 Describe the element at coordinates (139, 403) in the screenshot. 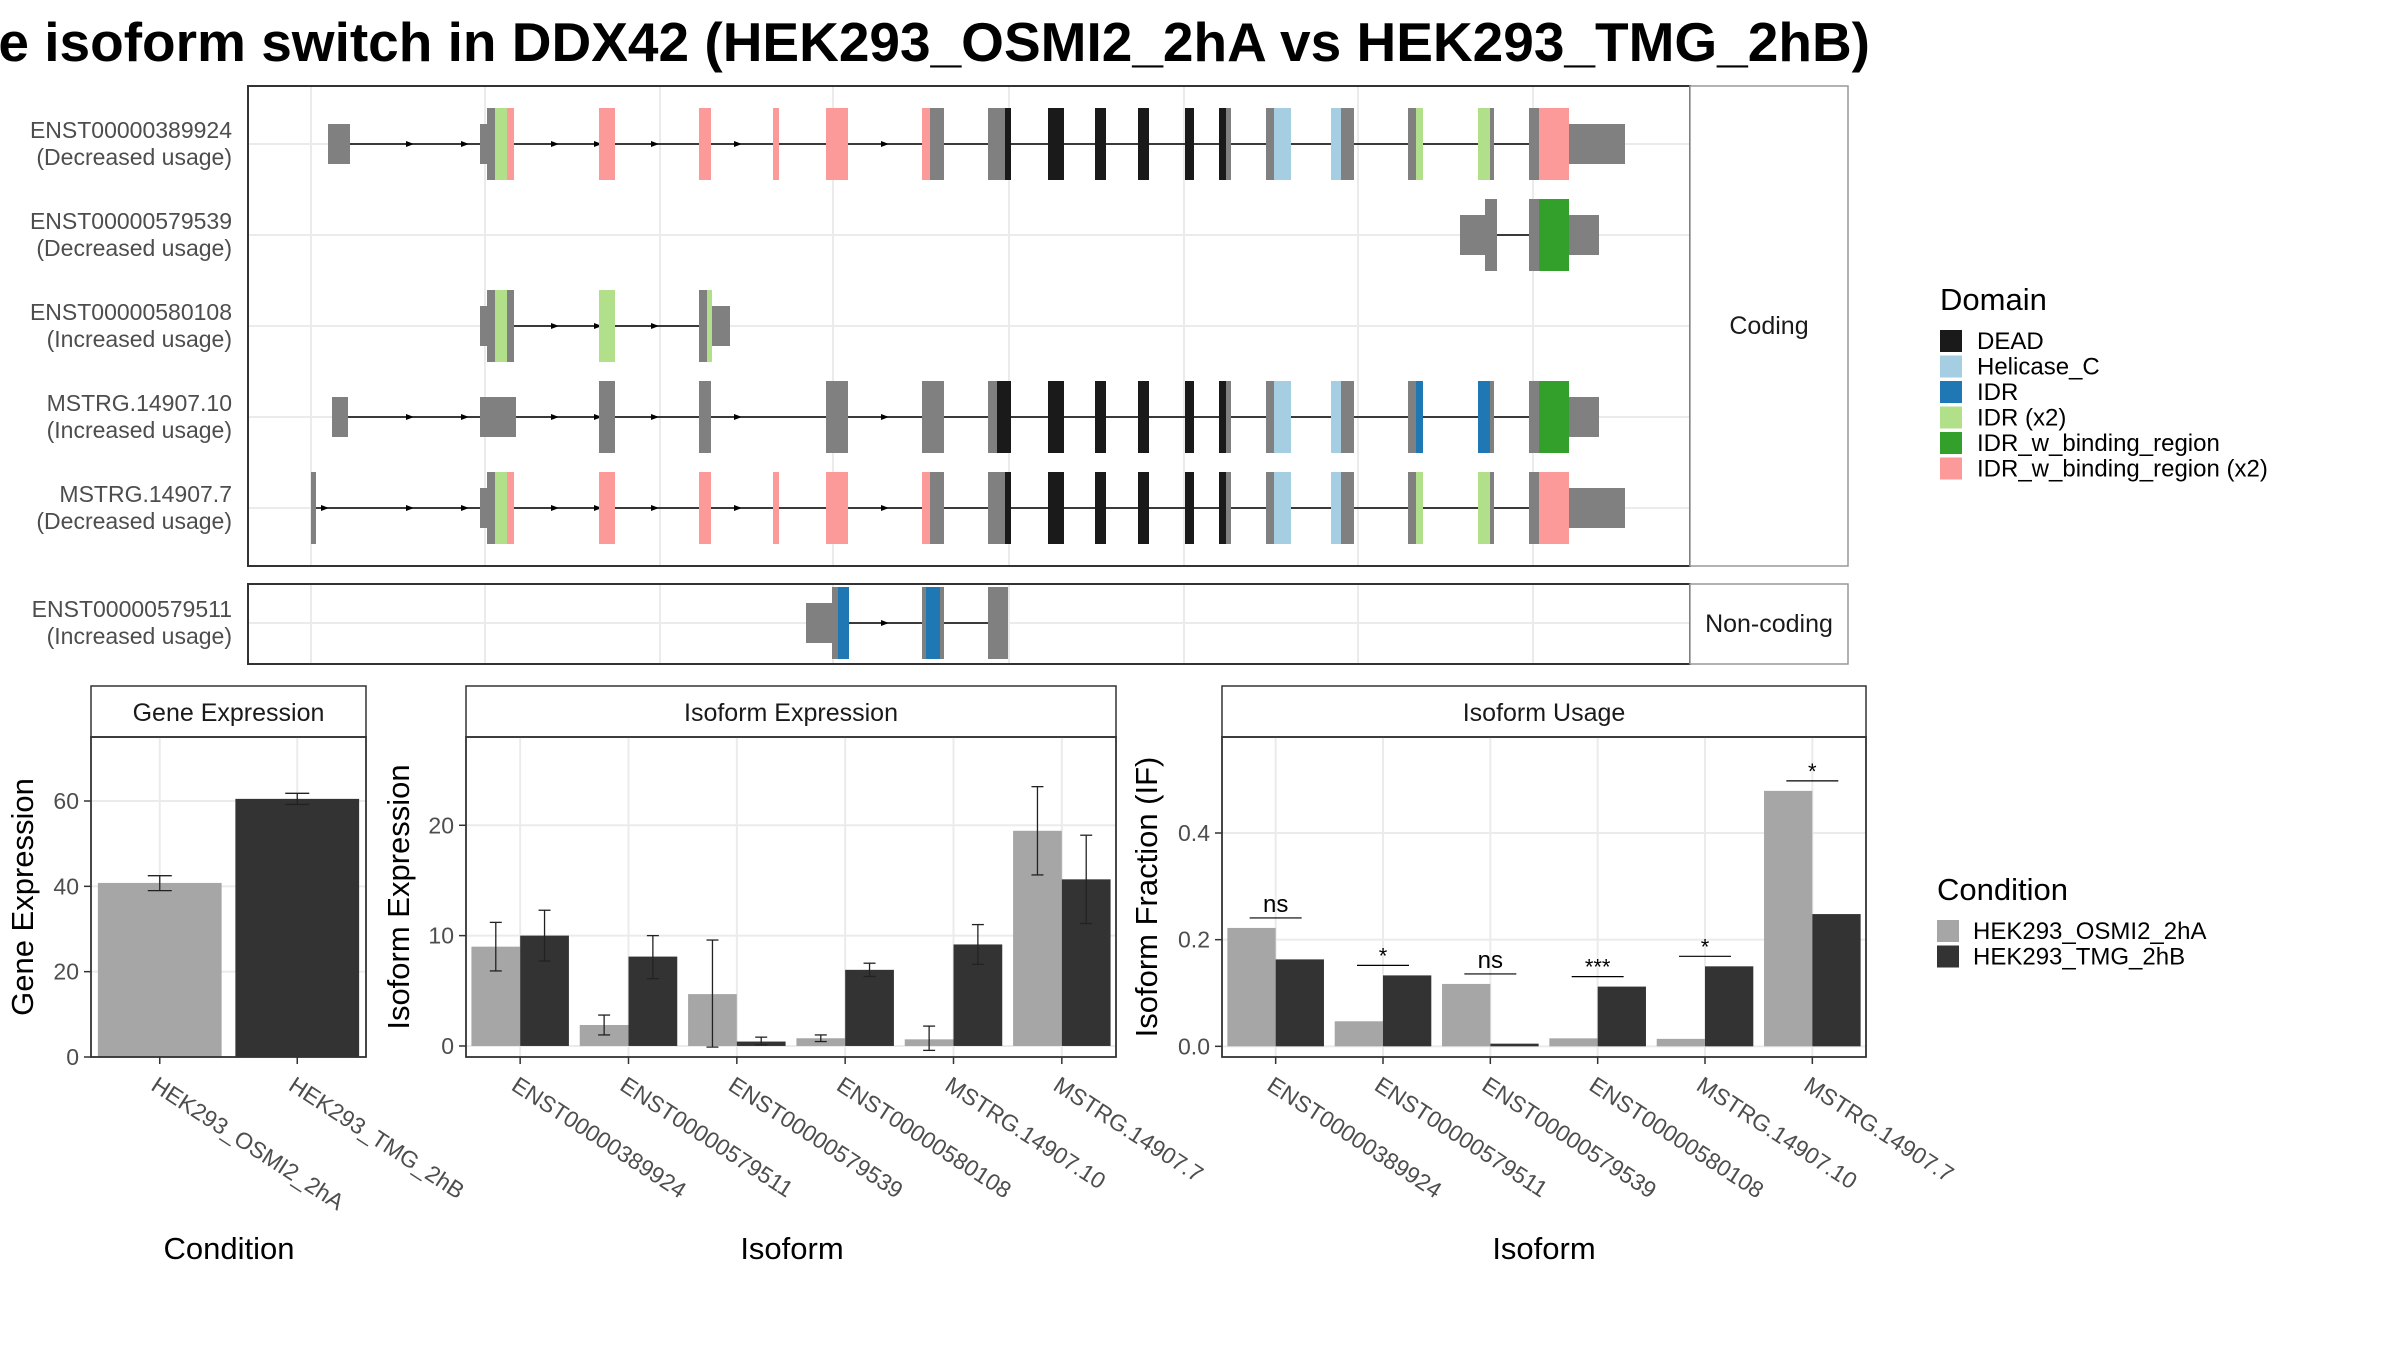

I see `isoform-label: MSTRG.14907.10` at that location.